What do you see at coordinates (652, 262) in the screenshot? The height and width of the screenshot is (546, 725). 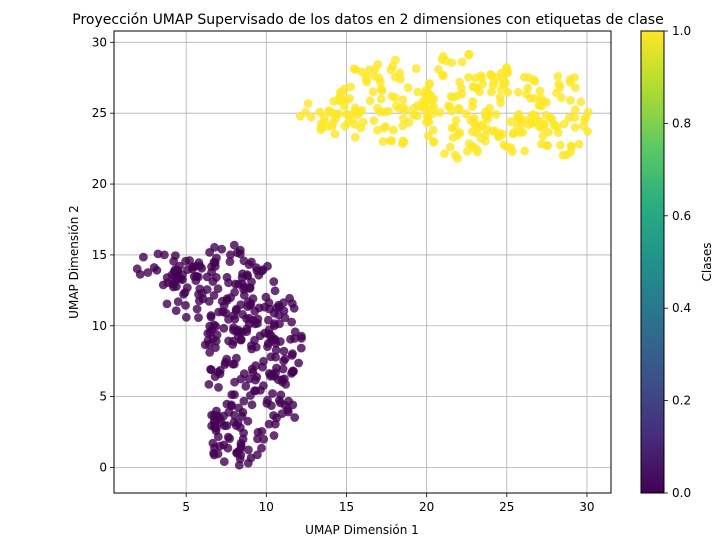 I see `colorbar` at bounding box center [652, 262].